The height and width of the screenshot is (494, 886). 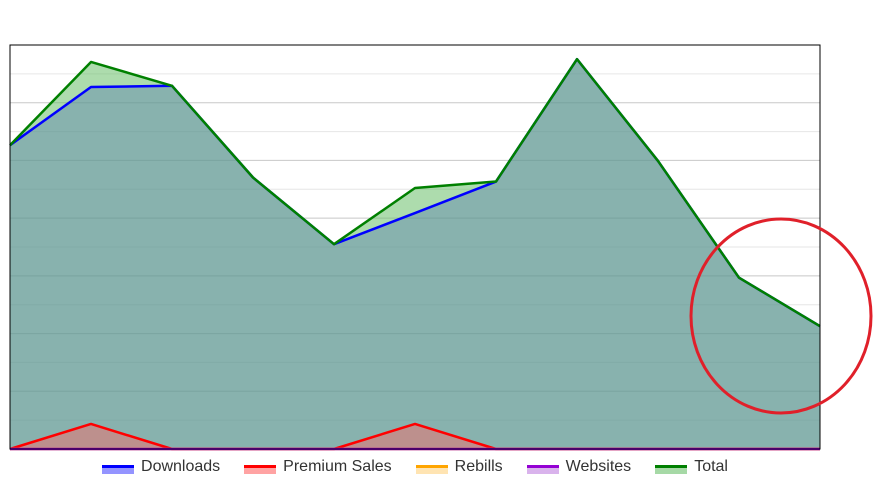 What do you see at coordinates (478, 466) in the screenshot?
I see `legend-label: Rebills` at bounding box center [478, 466].